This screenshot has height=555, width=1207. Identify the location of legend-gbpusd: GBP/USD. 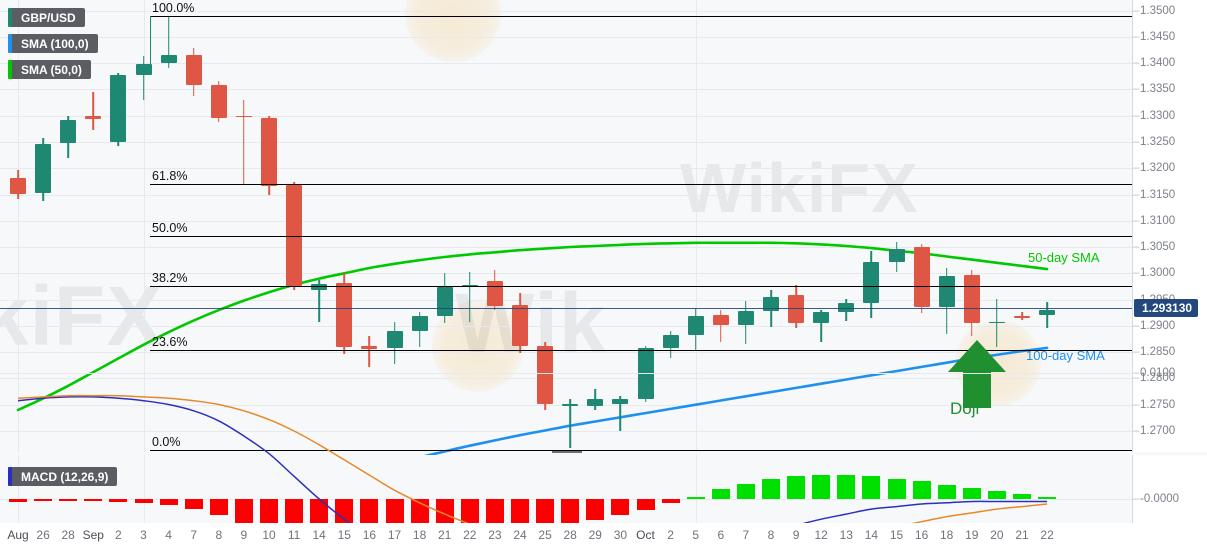
(46, 17).